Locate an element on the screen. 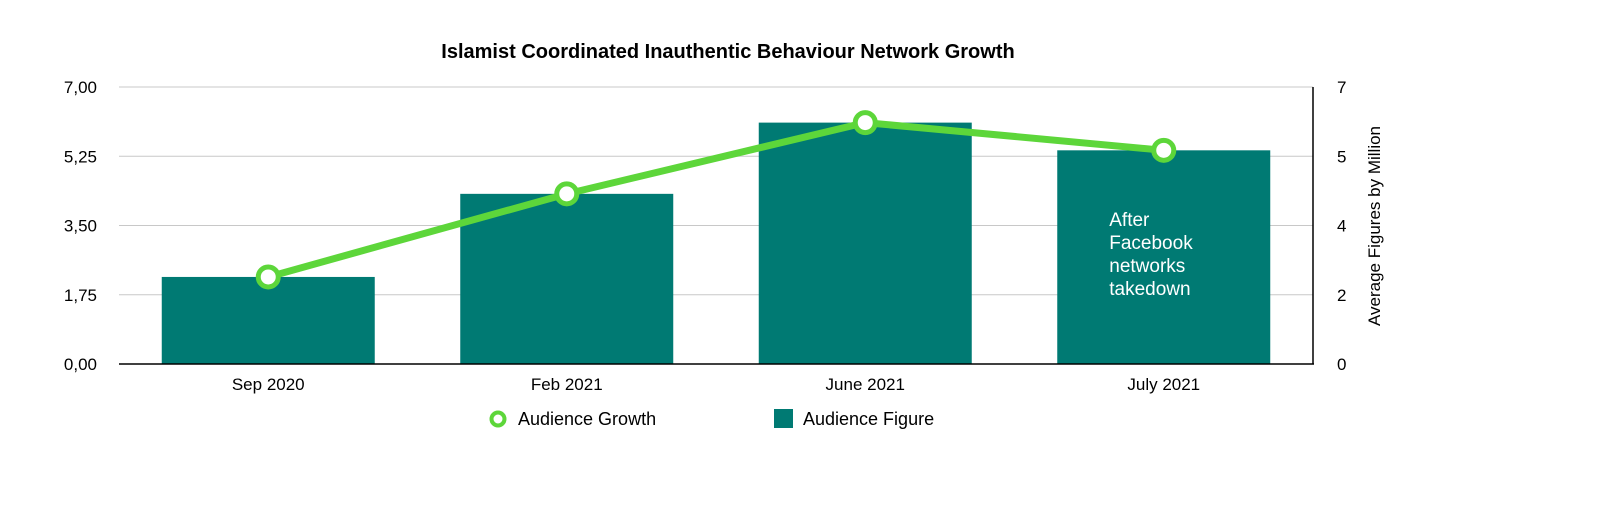 The width and height of the screenshot is (1600, 519). bar-feb-2021 is located at coordinates (567, 278).